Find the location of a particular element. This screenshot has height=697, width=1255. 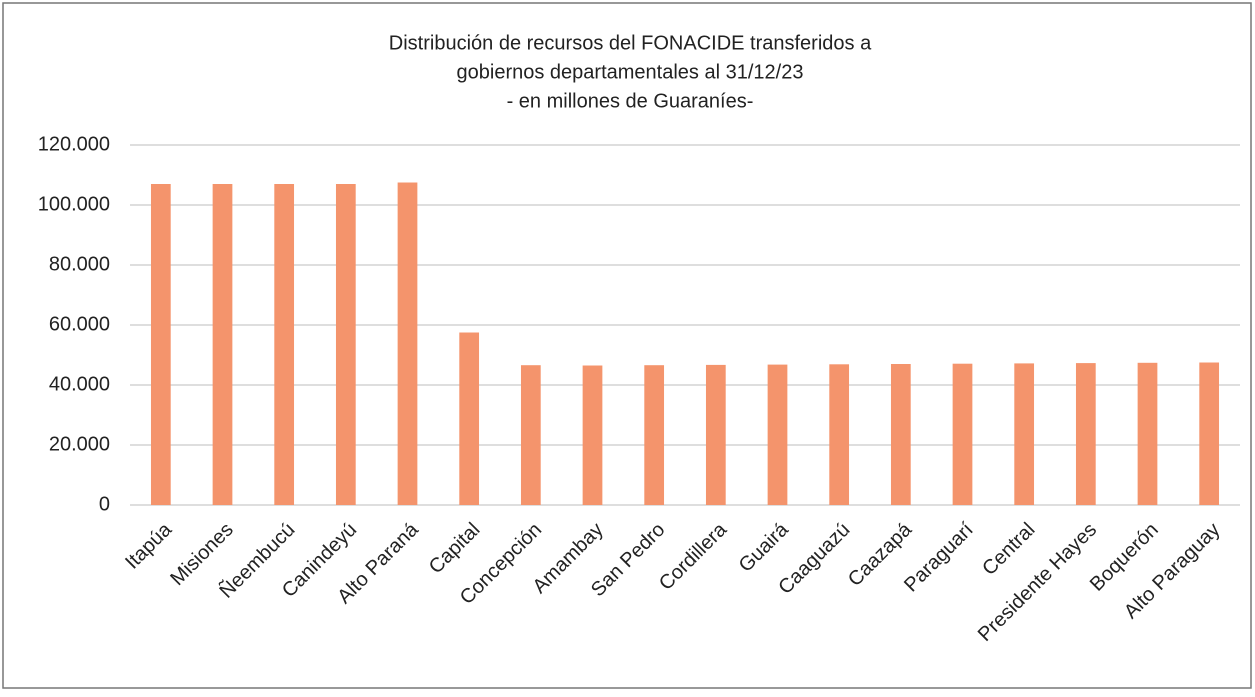

chart-subtitle: - en millones de Guaraníes- is located at coordinates (630, 101).